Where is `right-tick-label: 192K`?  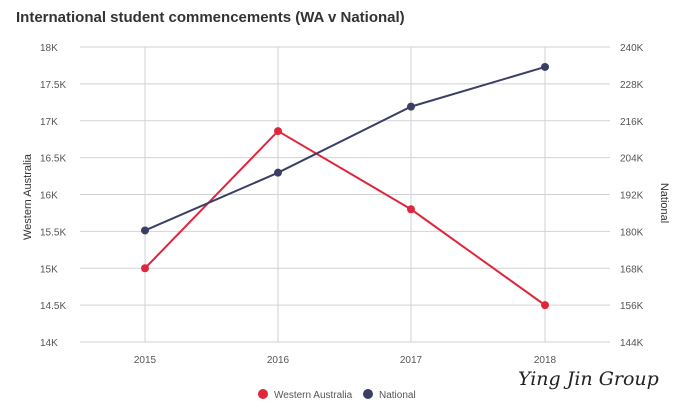 right-tick-label: 192K is located at coordinates (632, 196).